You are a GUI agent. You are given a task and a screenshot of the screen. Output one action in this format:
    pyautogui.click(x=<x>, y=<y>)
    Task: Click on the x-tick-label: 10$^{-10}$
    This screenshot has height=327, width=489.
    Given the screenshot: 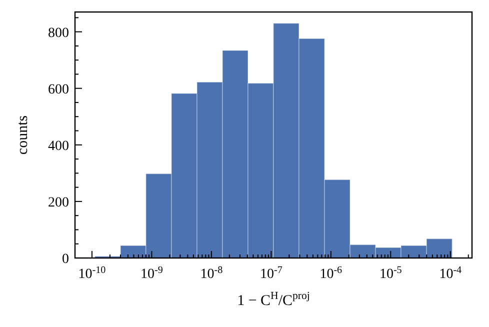 What is the action you would take?
    pyautogui.click(x=92, y=273)
    